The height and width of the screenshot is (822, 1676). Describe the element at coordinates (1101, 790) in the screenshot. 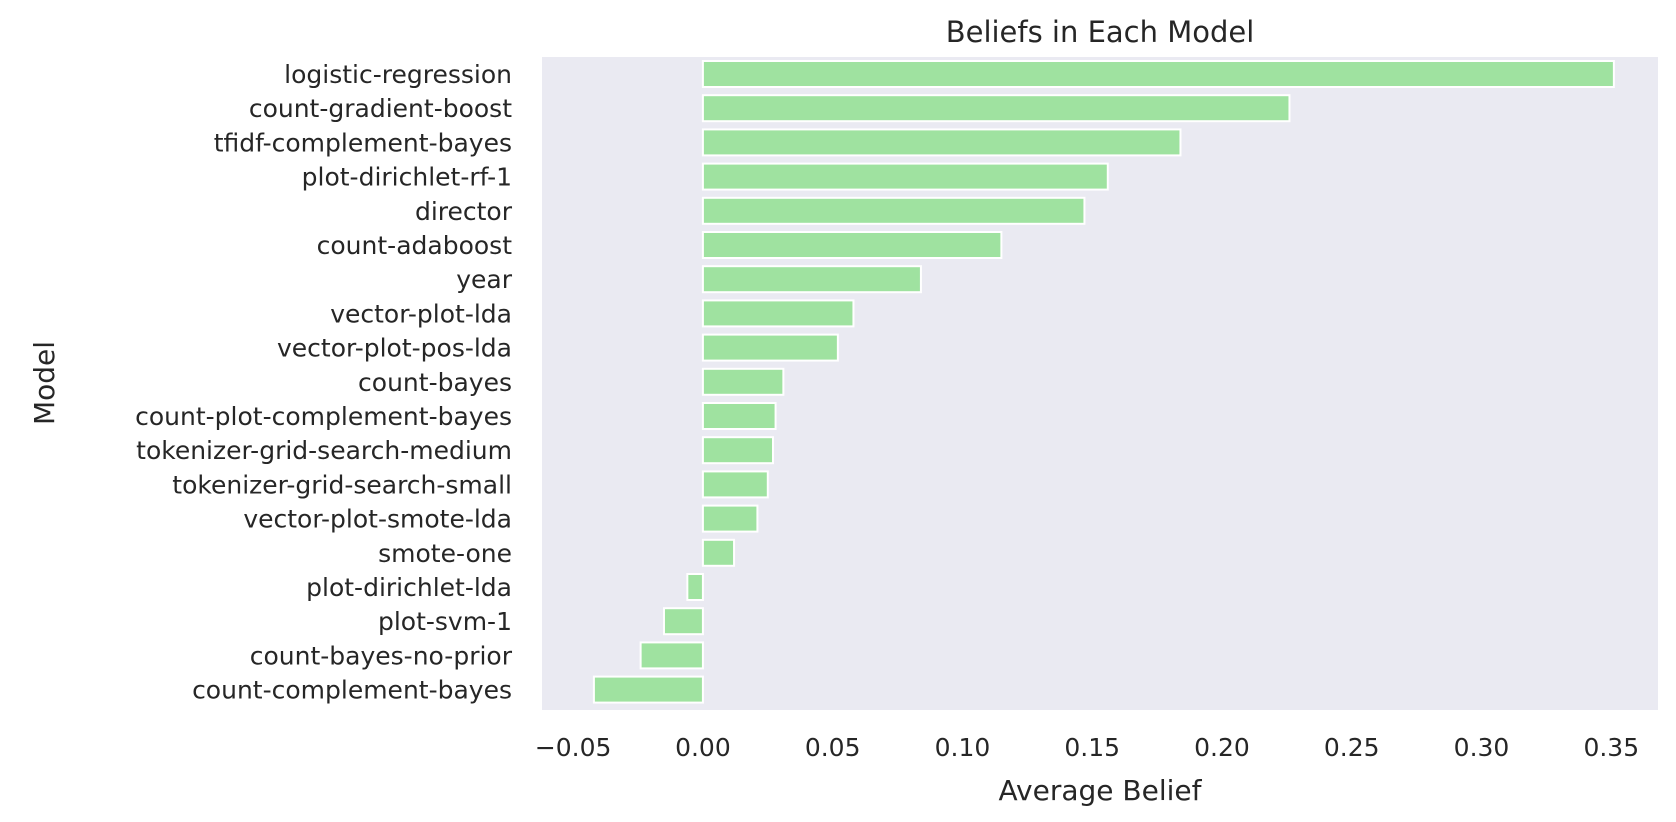

I see `x-axis-title: Average Belief` at that location.